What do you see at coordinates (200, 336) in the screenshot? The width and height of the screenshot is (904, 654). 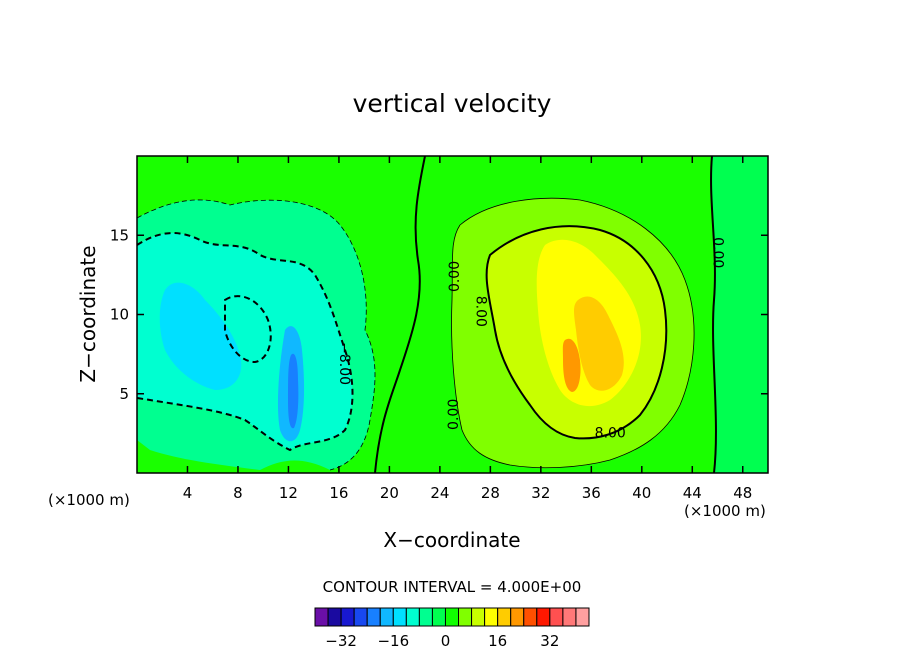 I see `contour-fill-west-neg12` at bounding box center [200, 336].